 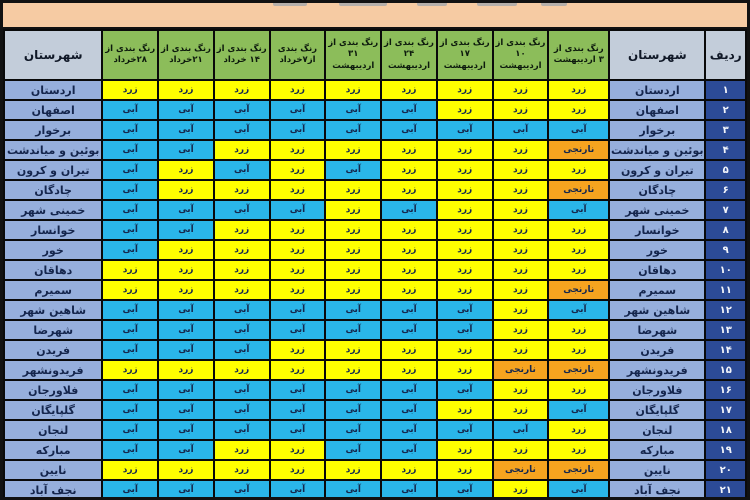 What do you see at coordinates (579, 55) in the screenshot?
I see `date-header-1: رنگ بندی از ۳ اردیبهشت` at bounding box center [579, 55].